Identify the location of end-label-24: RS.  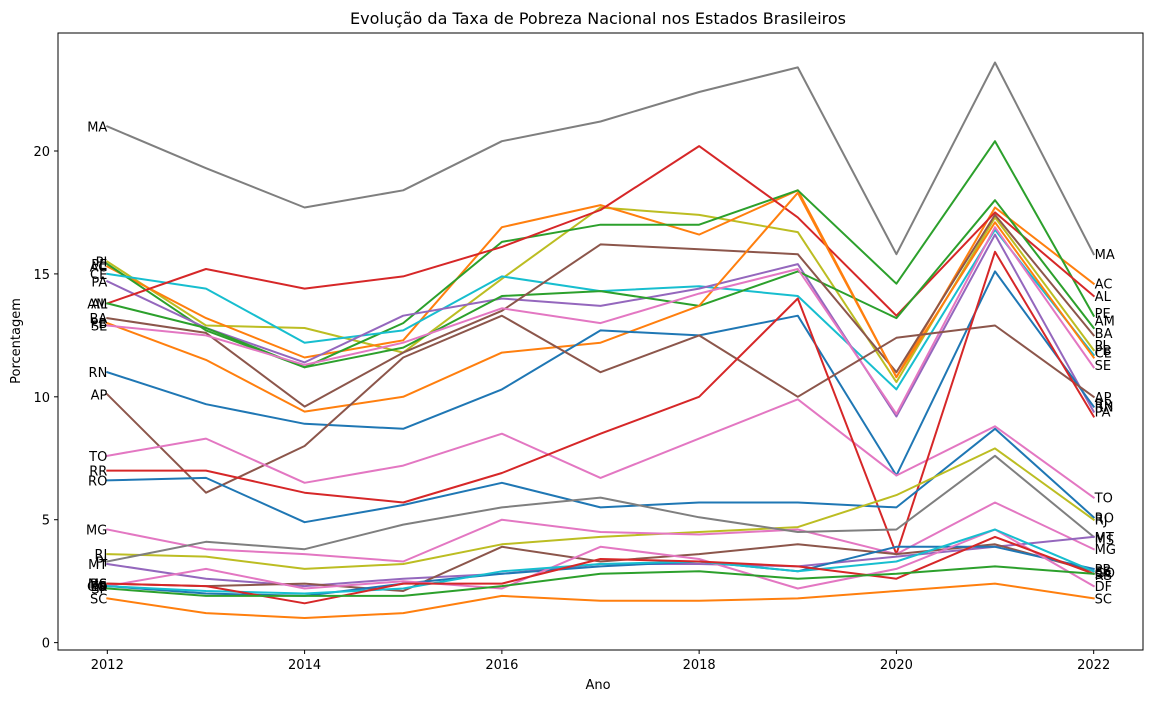
(1103, 576).